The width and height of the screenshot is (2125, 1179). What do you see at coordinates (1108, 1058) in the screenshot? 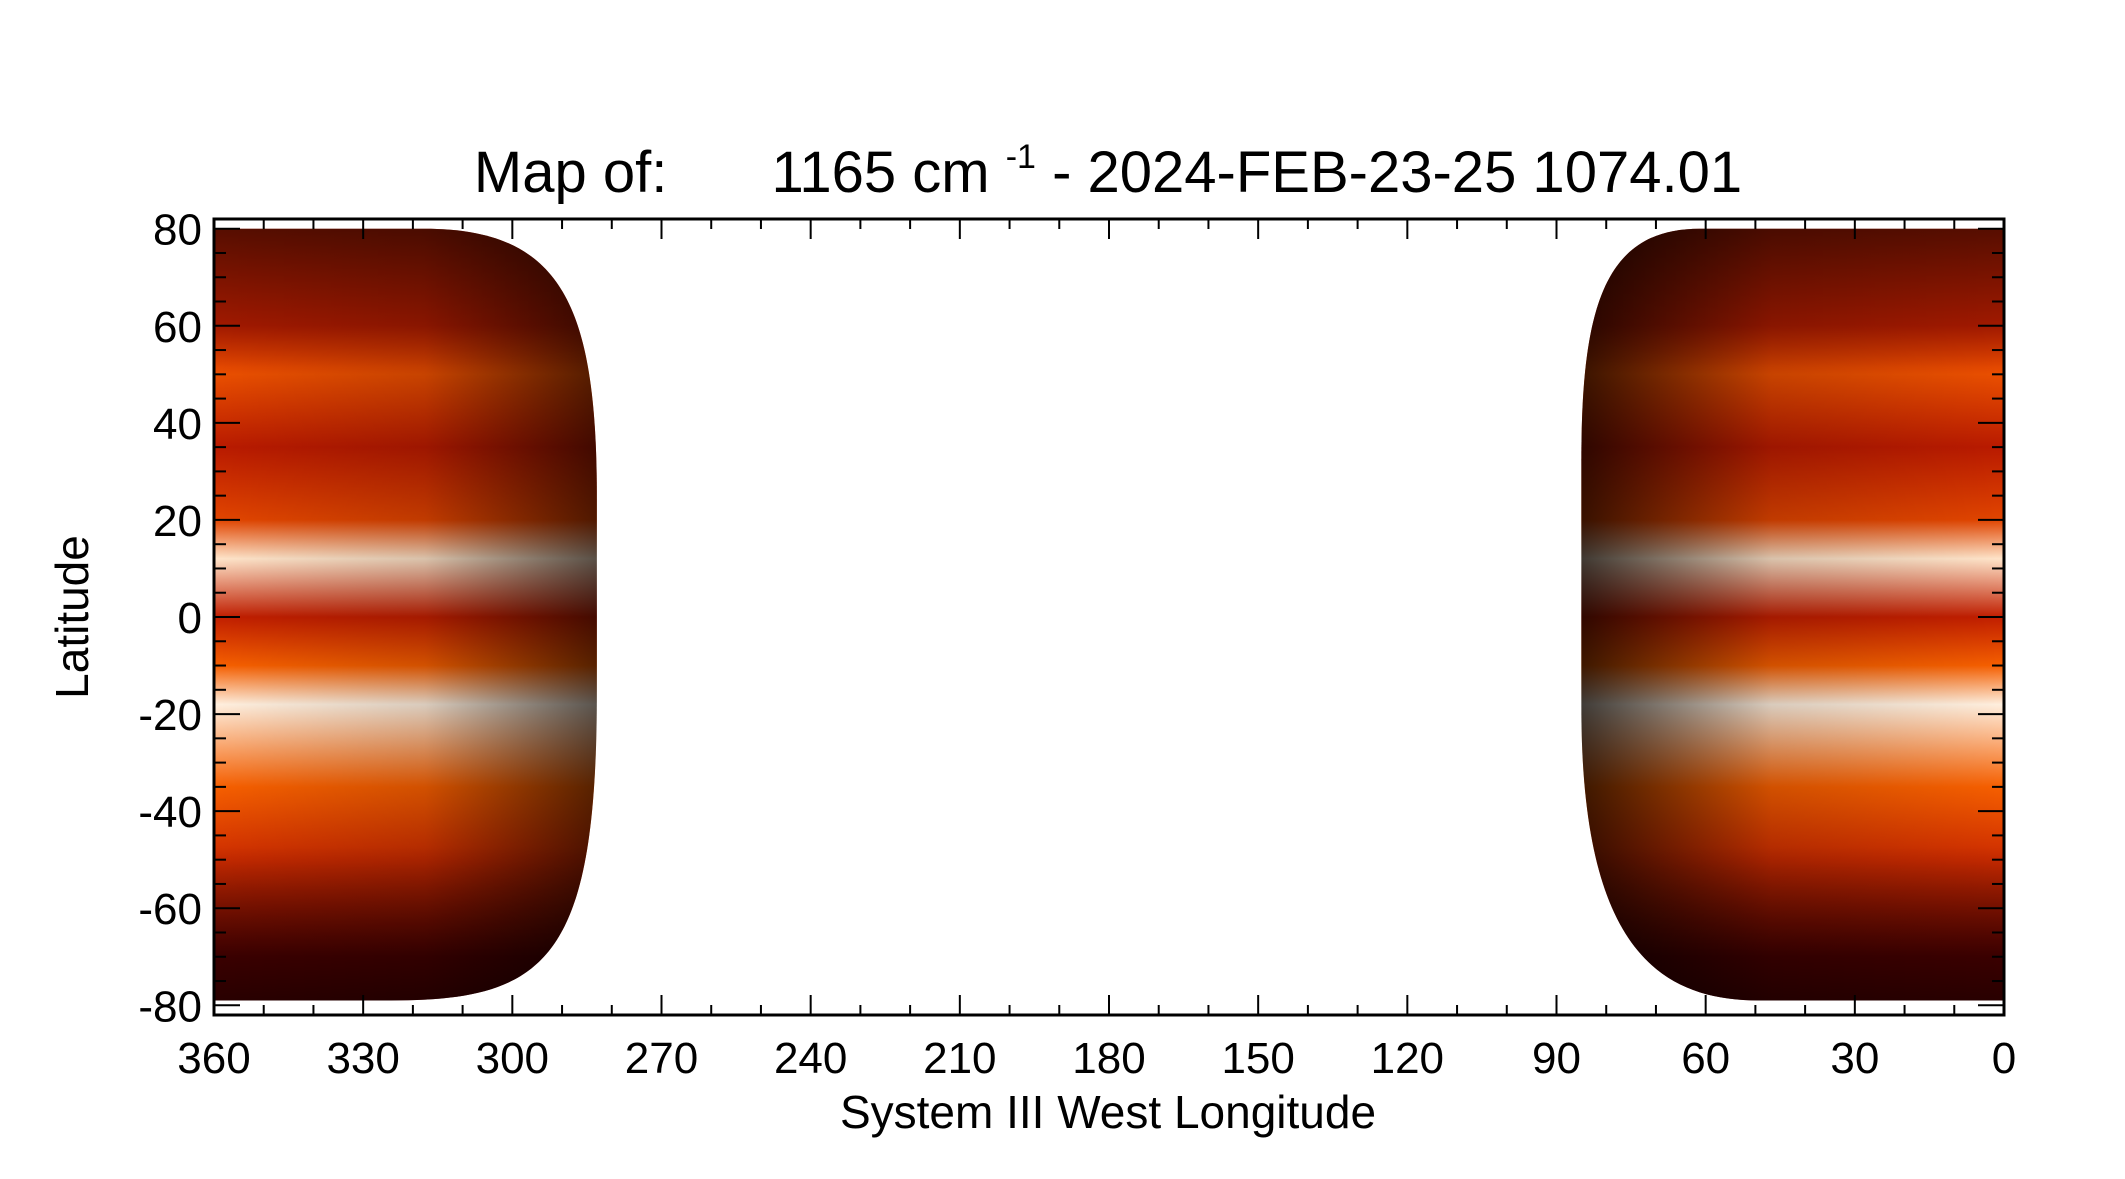
I see `x-tick-label: 180` at bounding box center [1108, 1058].